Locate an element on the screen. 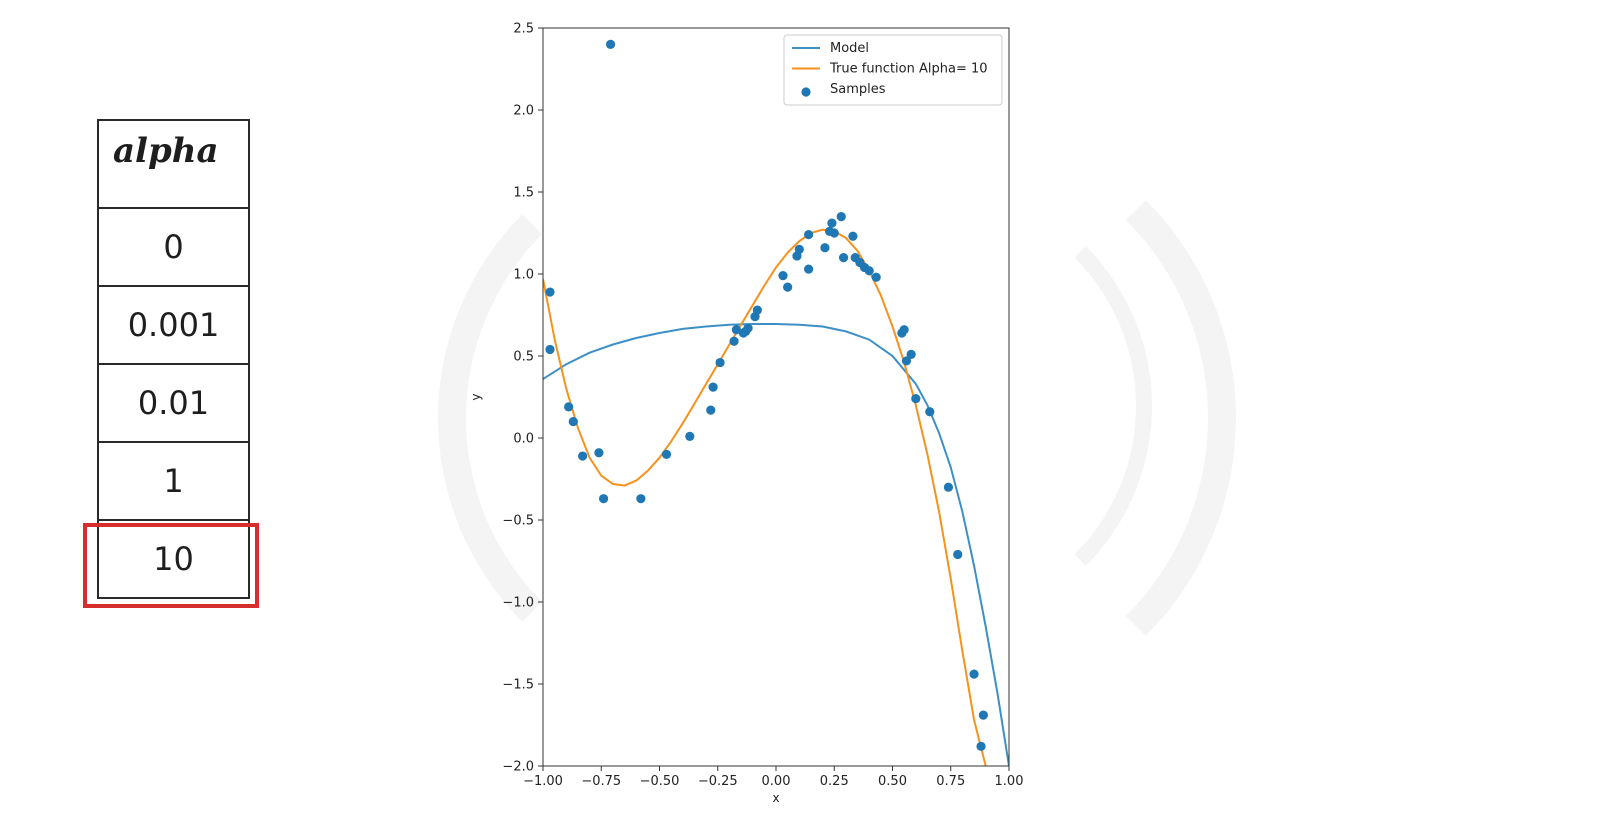 The height and width of the screenshot is (832, 1624). alpha-row: 0.01 is located at coordinates (173, 403).